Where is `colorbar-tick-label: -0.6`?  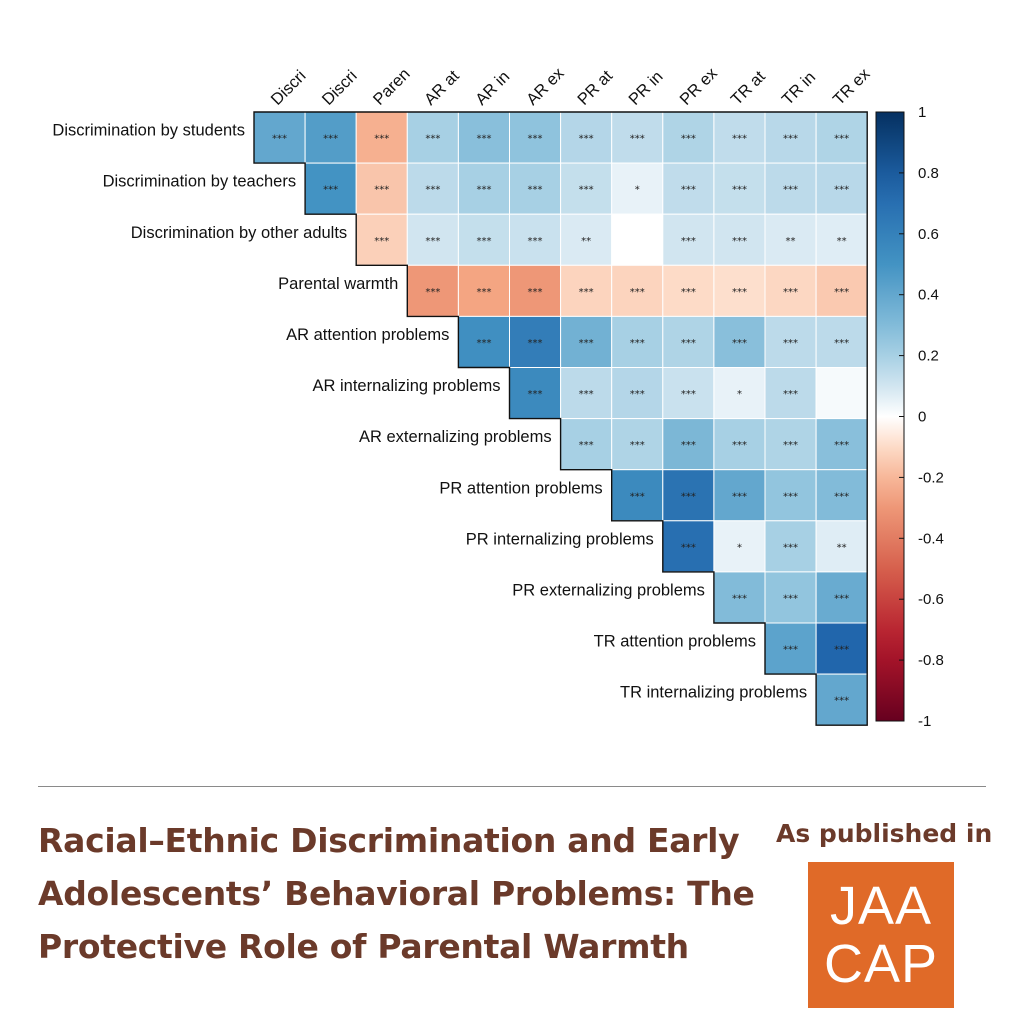
colorbar-tick-label: -0.6 is located at coordinates (931, 599).